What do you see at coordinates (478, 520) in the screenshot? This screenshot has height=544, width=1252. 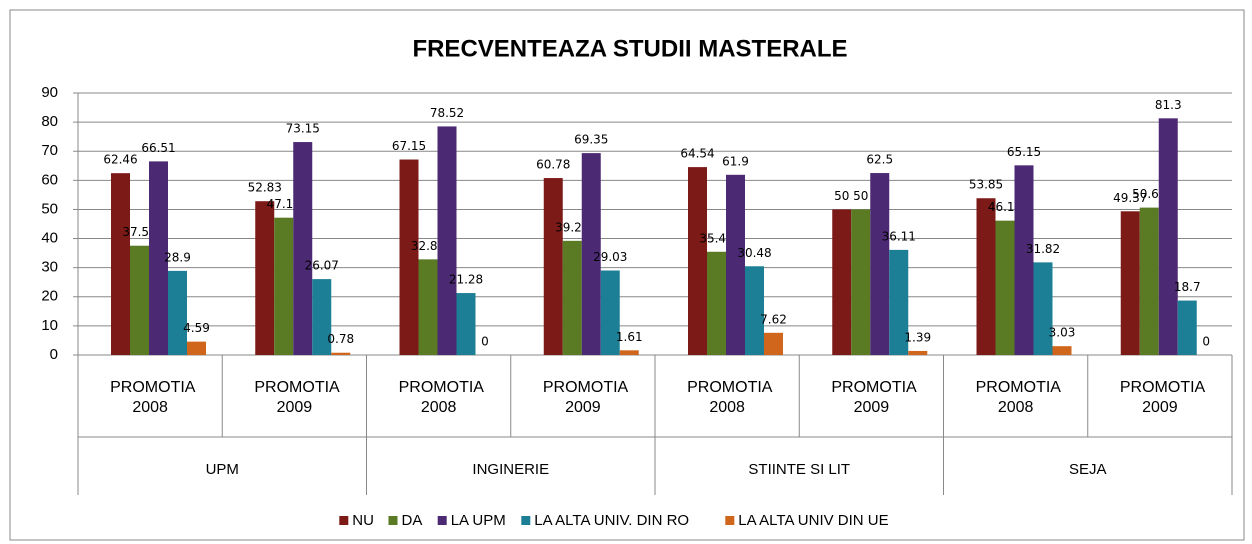 I see `legend-label: LA UPM` at bounding box center [478, 520].